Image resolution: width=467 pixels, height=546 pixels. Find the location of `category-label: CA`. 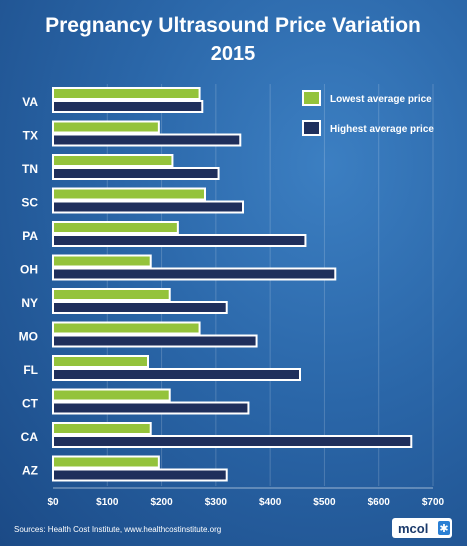

category-label: CA is located at coordinates (30, 437).